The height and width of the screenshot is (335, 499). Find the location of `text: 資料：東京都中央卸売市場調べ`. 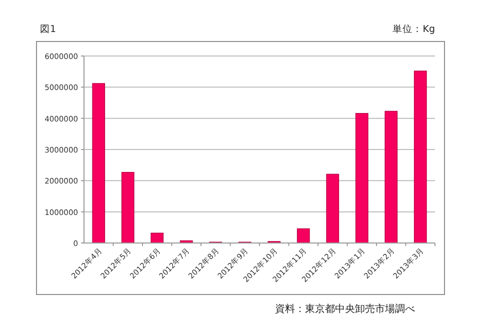

text: 資料：東京都中央卸売市場調べ is located at coordinates (345, 309).